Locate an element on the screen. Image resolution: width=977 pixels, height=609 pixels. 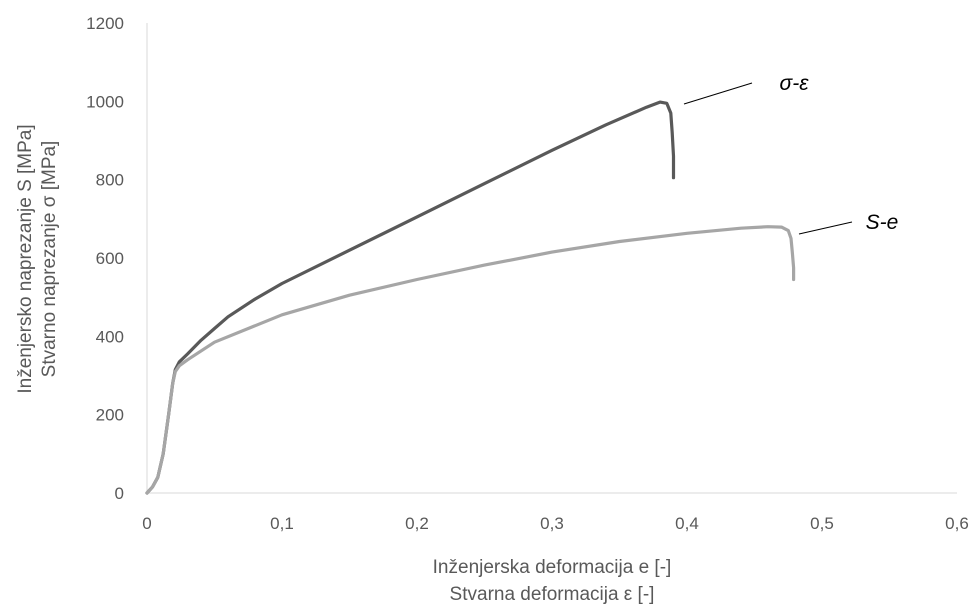
series-annotations: σ-ε S-e is located at coordinates (791, 153).